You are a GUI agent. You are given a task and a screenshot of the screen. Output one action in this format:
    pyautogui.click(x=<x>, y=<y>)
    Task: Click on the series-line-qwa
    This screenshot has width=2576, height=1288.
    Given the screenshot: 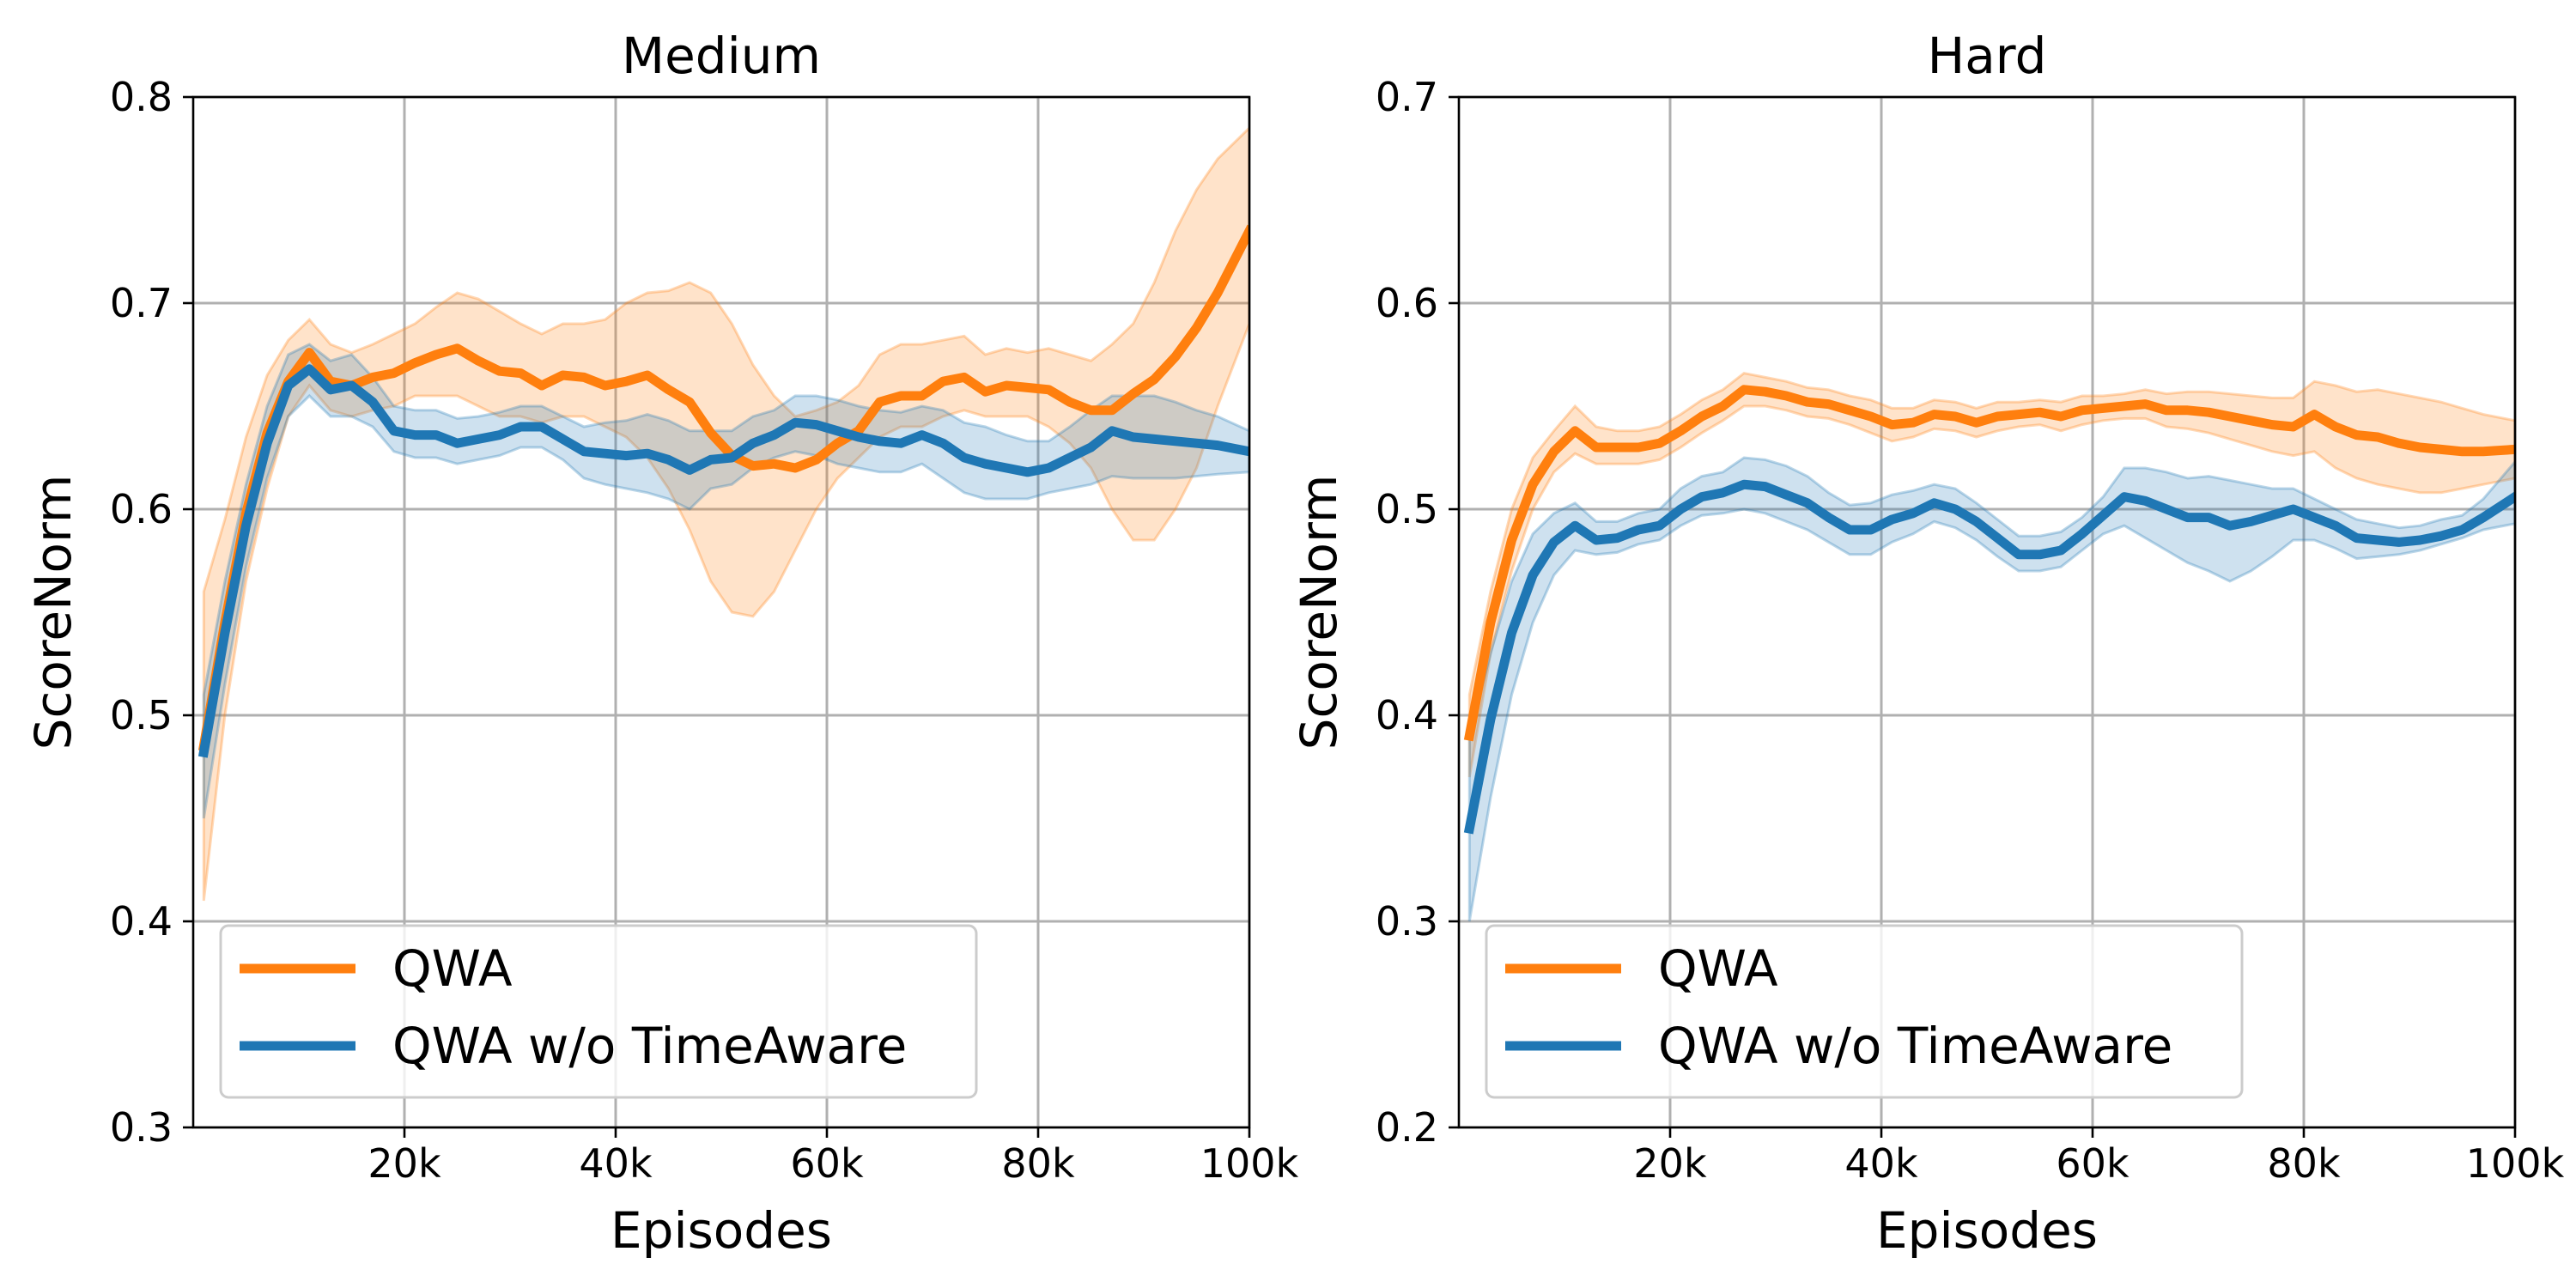 What is the action you would take?
    pyautogui.click(x=1989, y=563)
    